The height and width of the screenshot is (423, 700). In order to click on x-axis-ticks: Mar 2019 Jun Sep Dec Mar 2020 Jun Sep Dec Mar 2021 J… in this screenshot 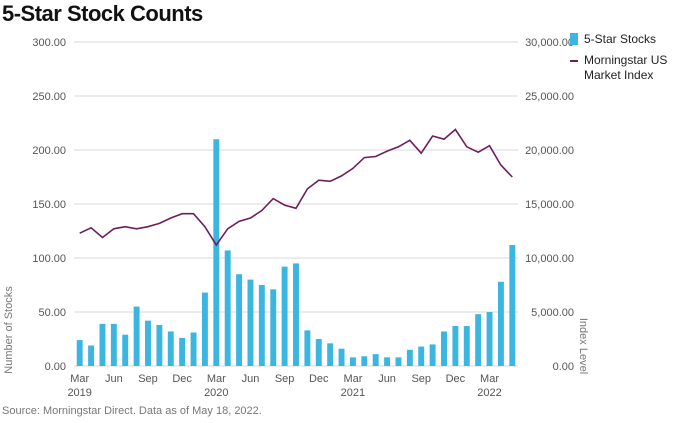, I will do `click(284, 386)`.